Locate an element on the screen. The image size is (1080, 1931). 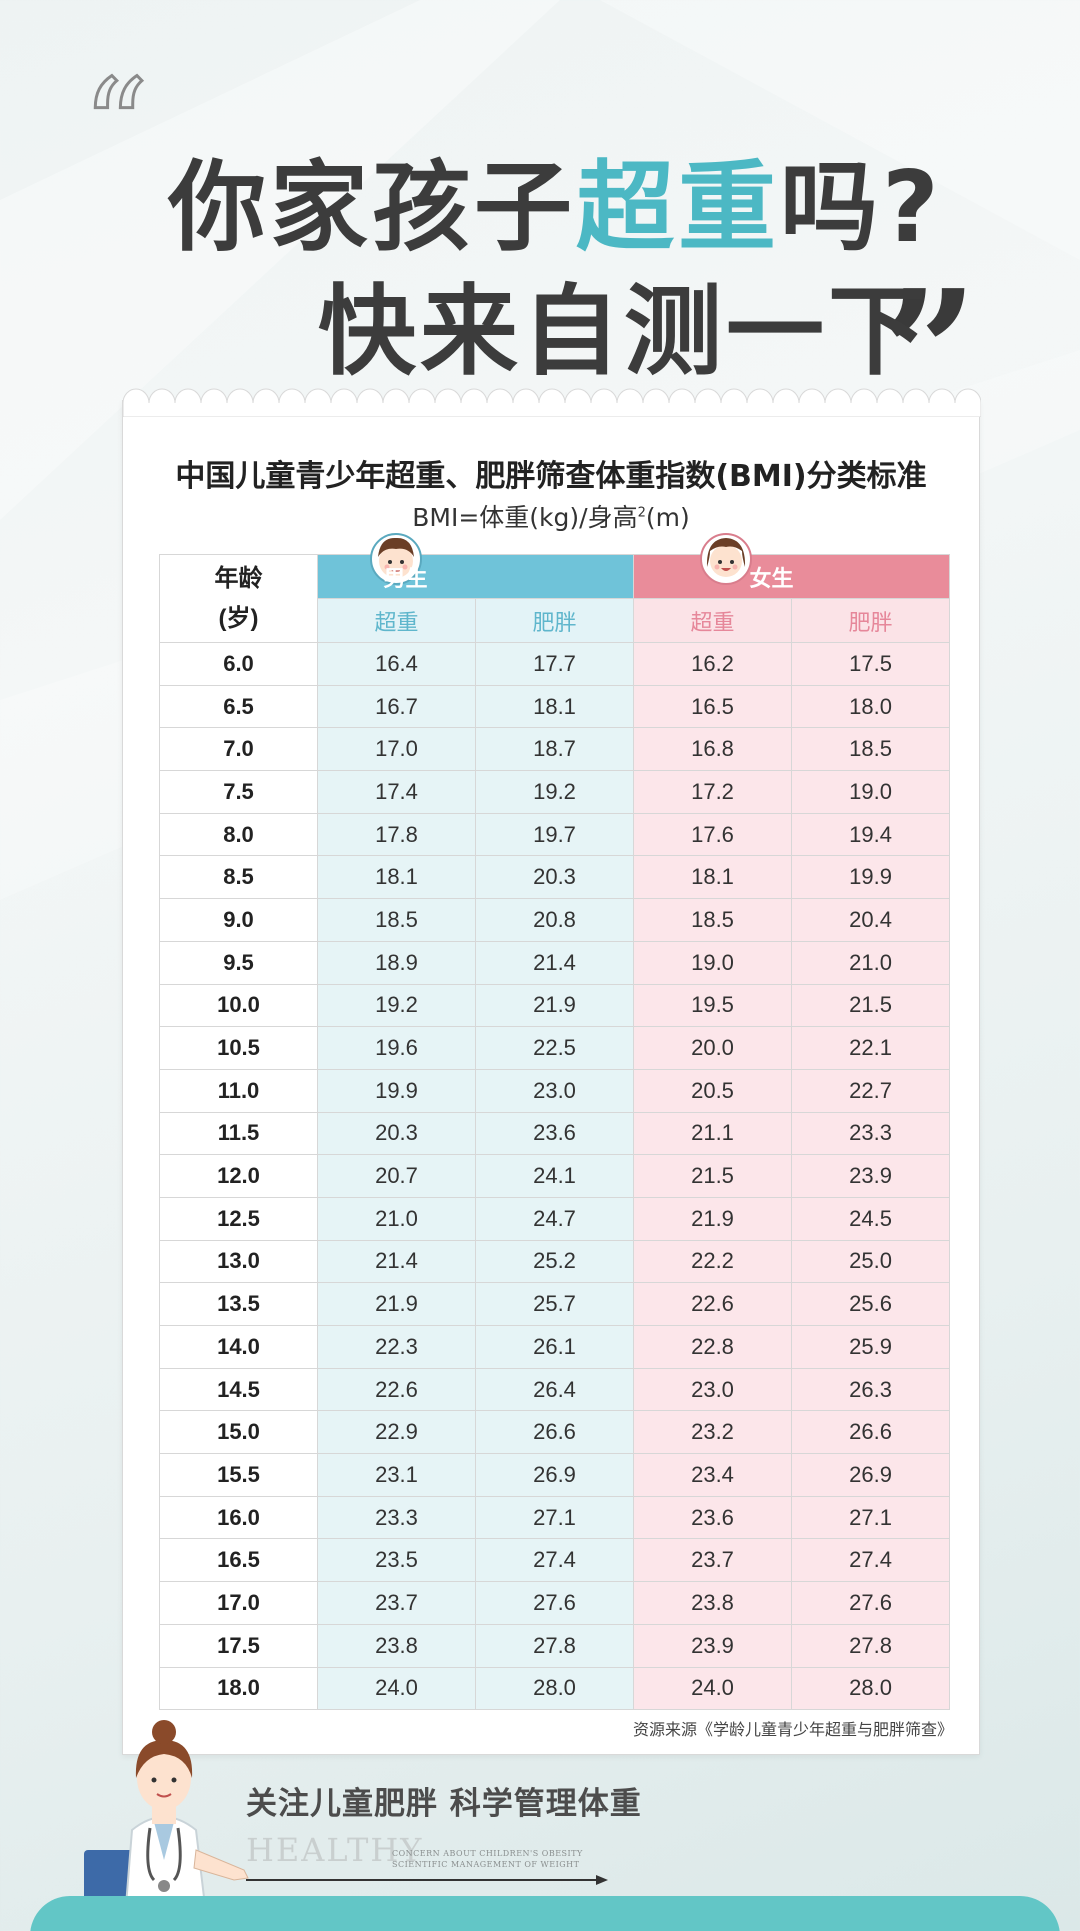
table-row: 7.5 17.4 19.2 17.2 19.0 is located at coordinates (555, 792).